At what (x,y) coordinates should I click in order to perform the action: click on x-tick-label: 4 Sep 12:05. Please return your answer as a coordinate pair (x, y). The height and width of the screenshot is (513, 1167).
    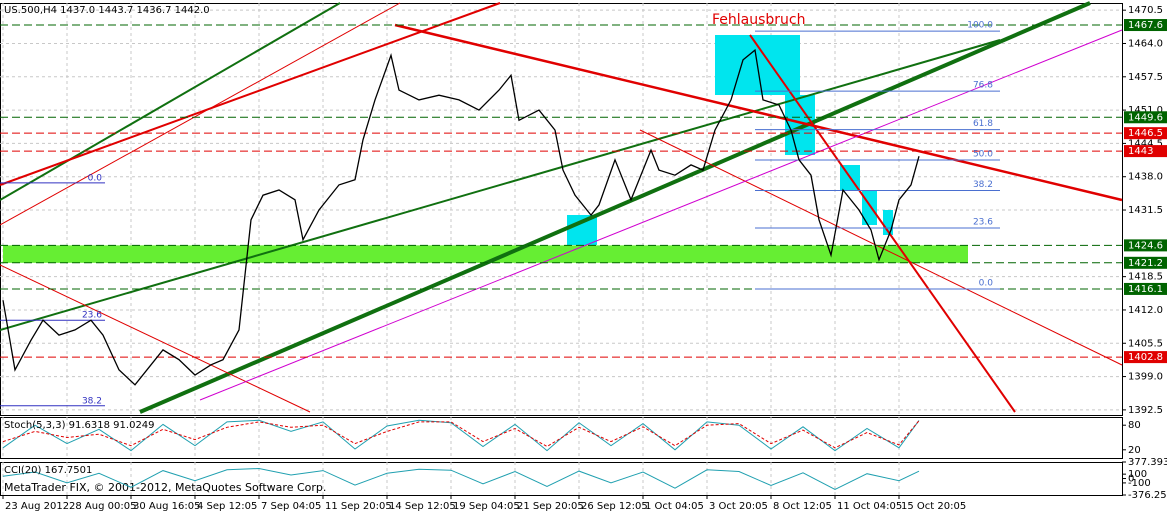
    Looking at the image, I should click on (227, 506).